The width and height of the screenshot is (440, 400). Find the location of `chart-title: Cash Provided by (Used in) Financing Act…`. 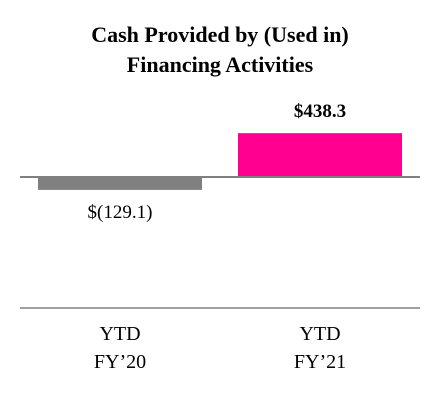

chart-title: Cash Provided by (Used in) Financing Act… is located at coordinates (220, 49).